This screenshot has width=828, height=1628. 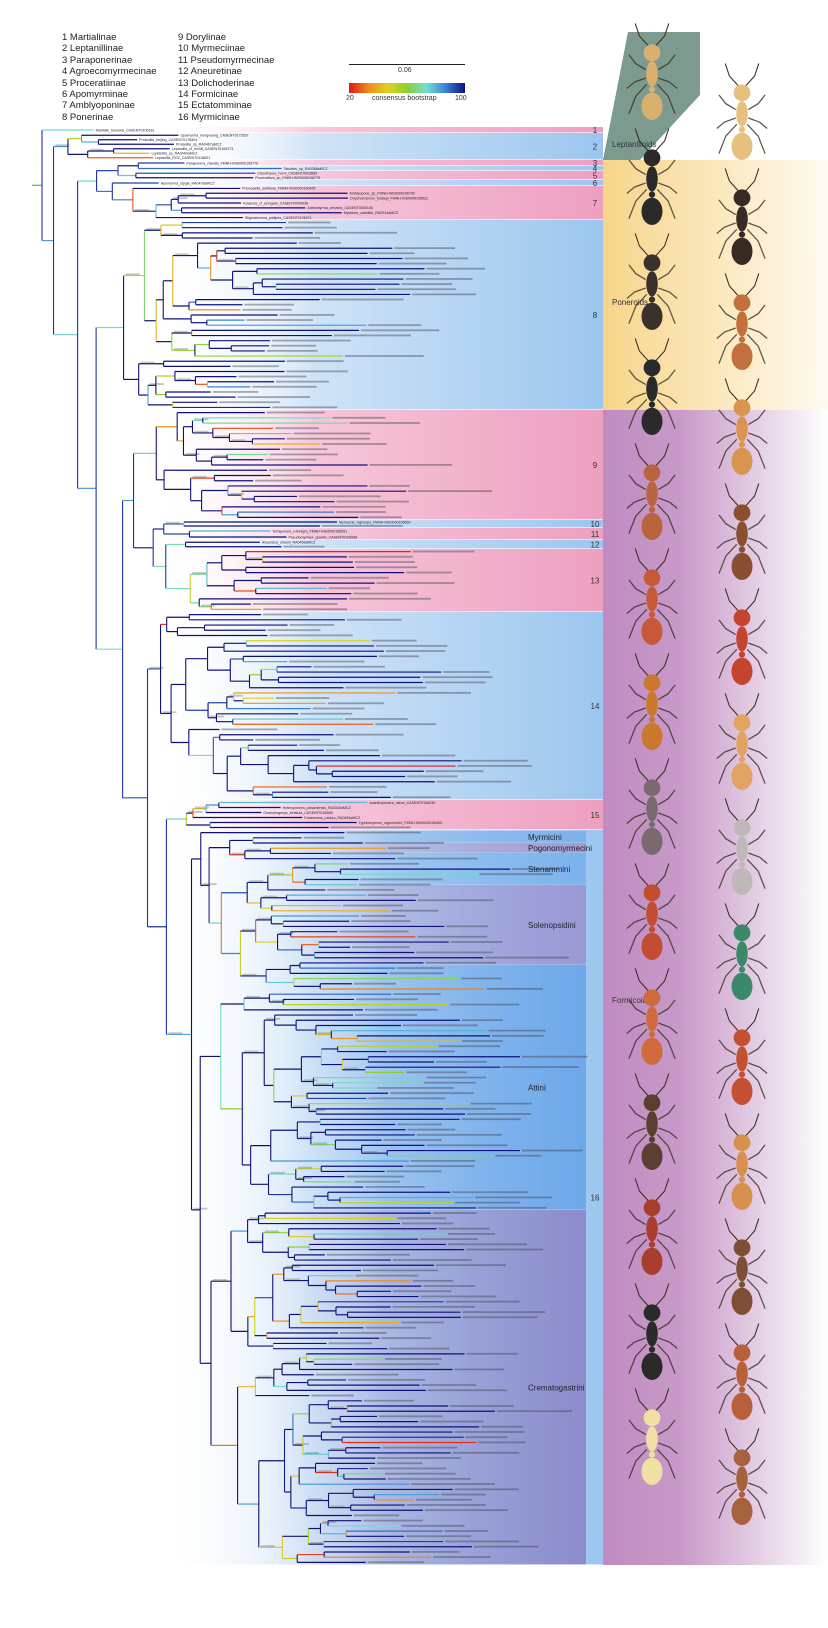 What do you see at coordinates (322, 537) in the screenshot?
I see `tip-label: Pseudomyrmex_gracilis_CASENT0106068` at bounding box center [322, 537].